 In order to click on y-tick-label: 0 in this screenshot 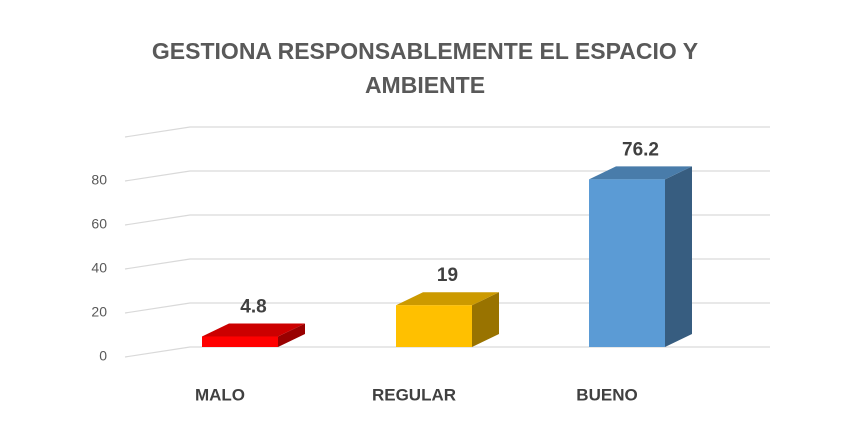, I will do `click(103, 356)`.